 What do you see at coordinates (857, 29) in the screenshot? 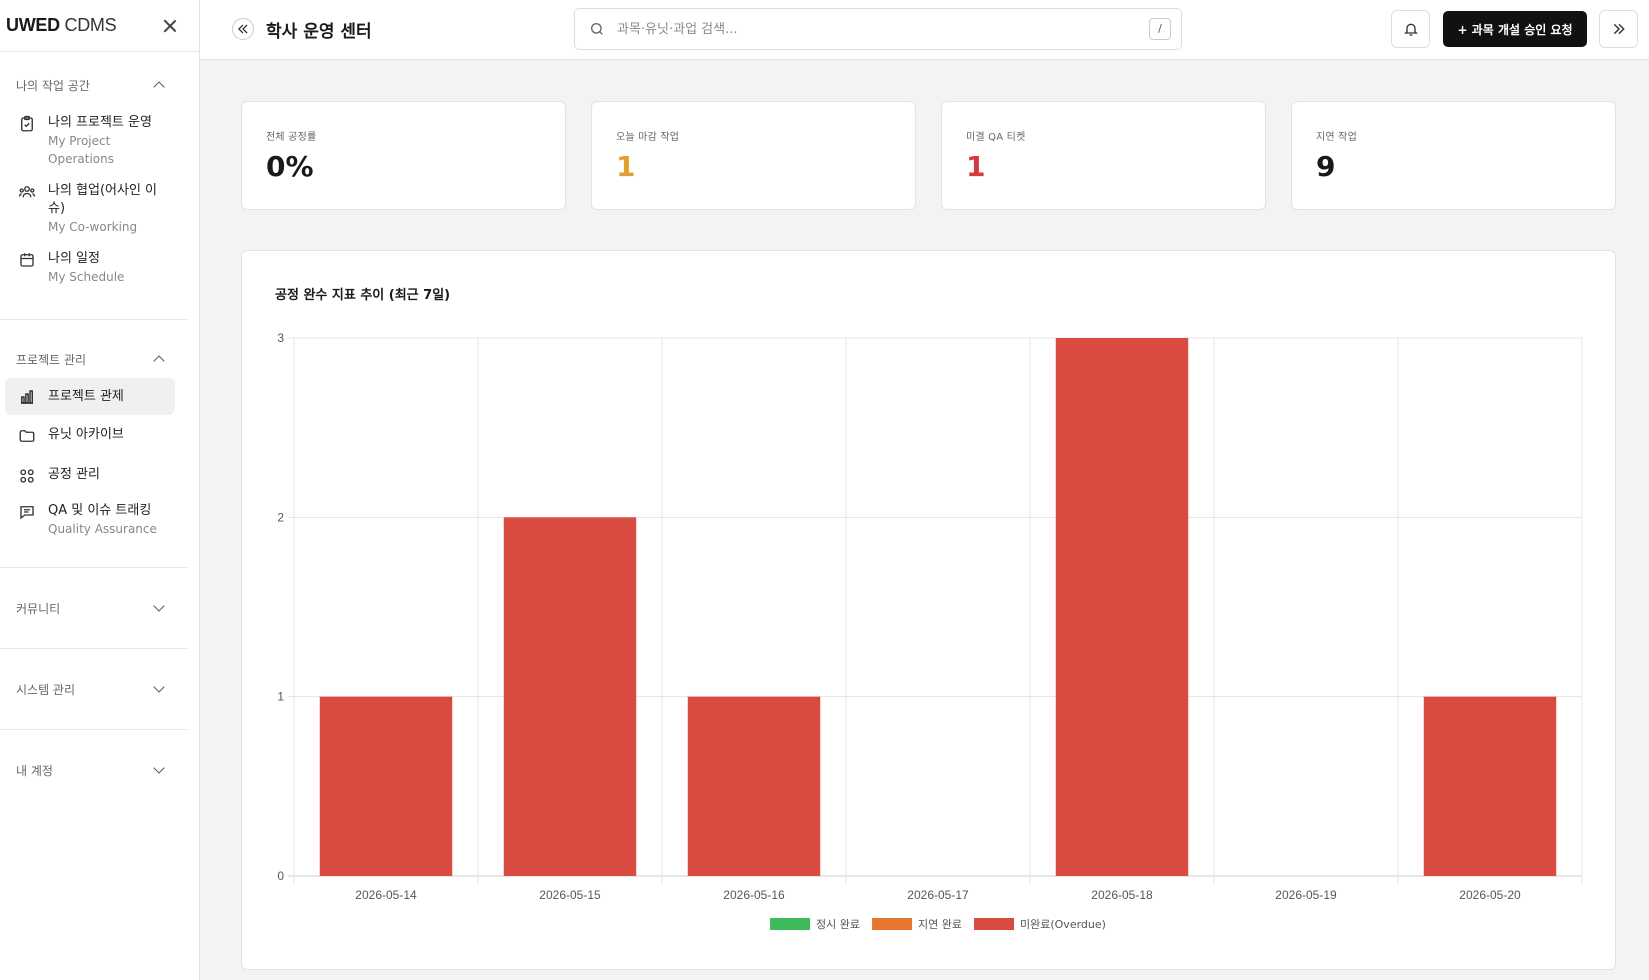
I see `search-input` at bounding box center [857, 29].